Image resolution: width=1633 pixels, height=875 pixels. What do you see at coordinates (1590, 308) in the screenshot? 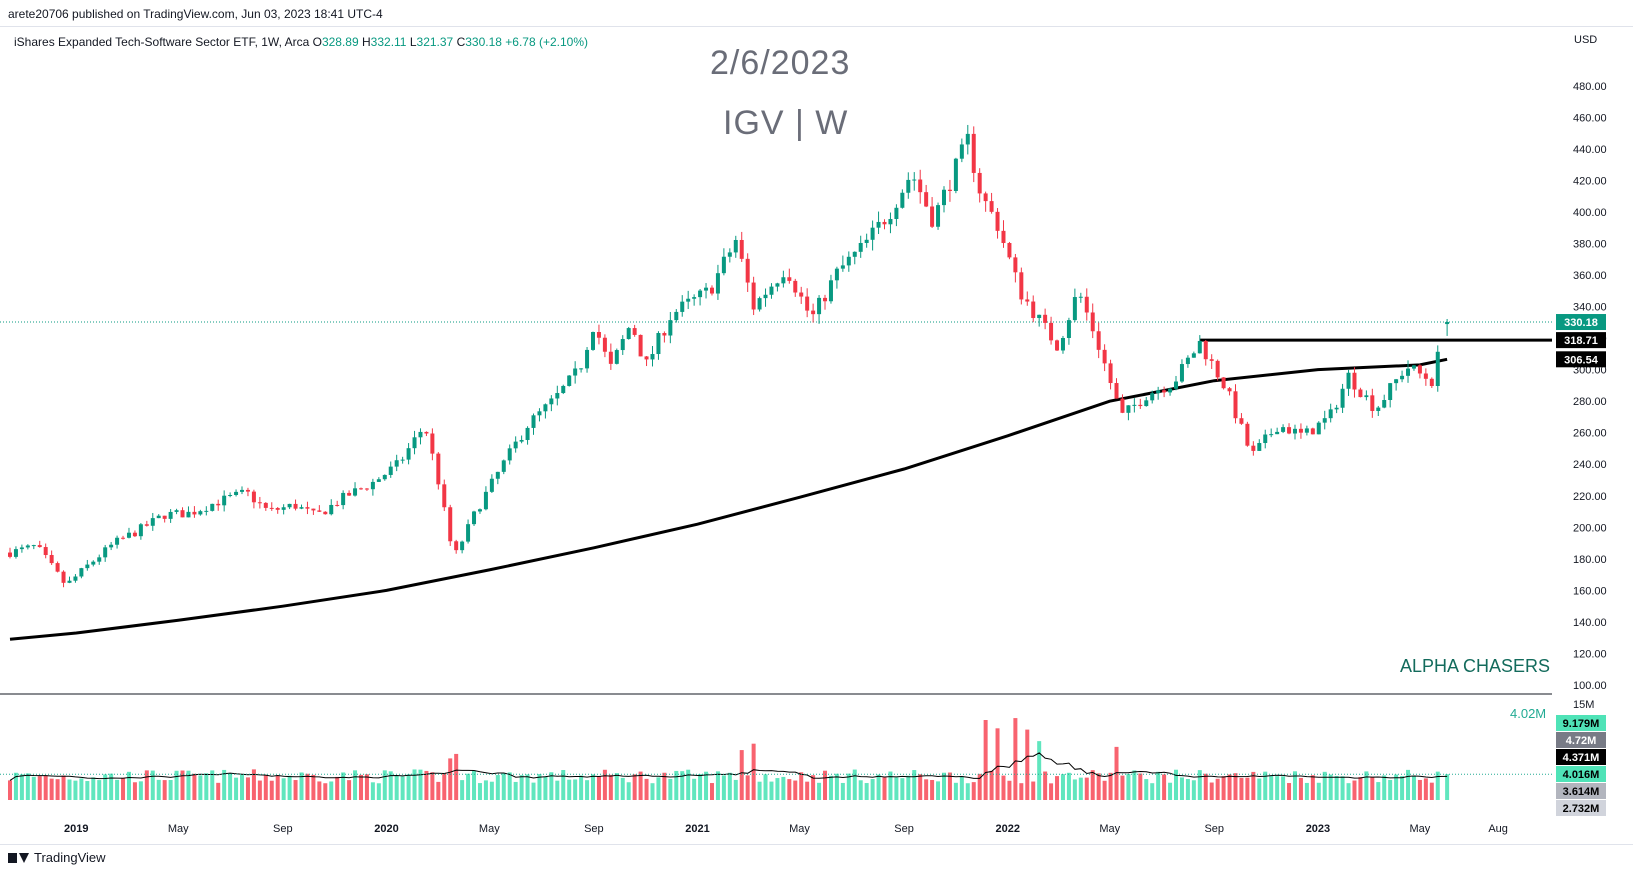
I see `y-tick-label: 340.00` at bounding box center [1590, 308].